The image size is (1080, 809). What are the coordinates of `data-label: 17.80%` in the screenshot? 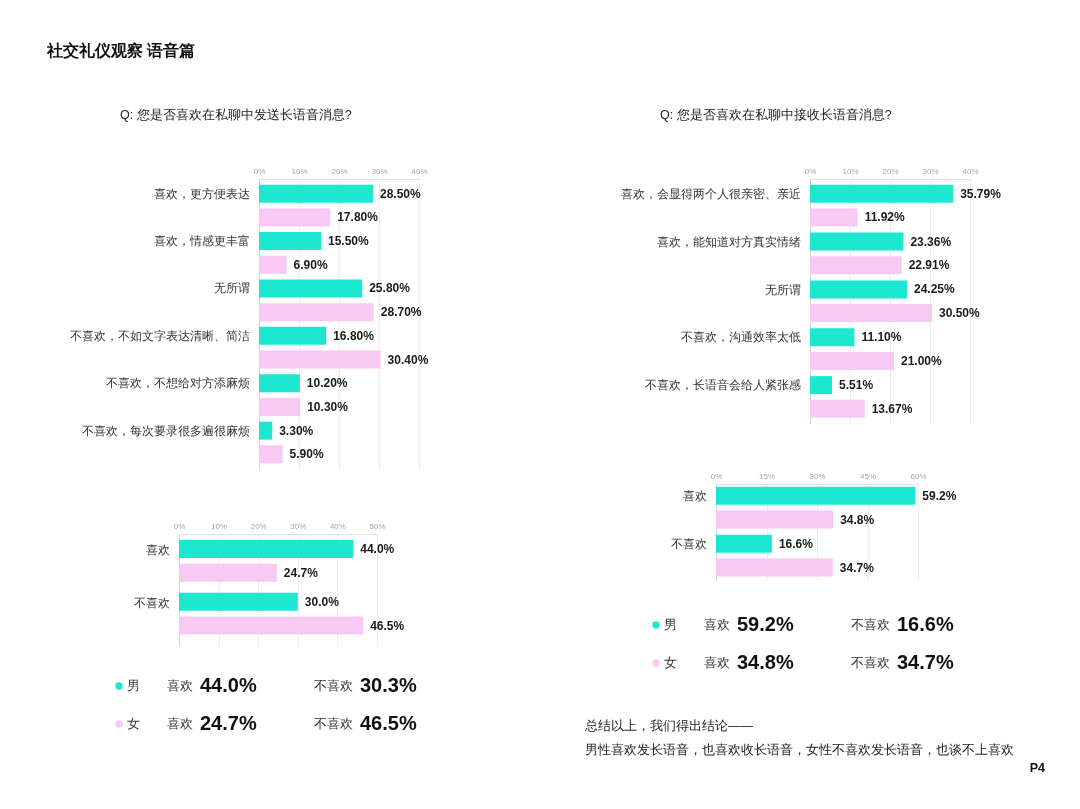 It's located at (358, 217).